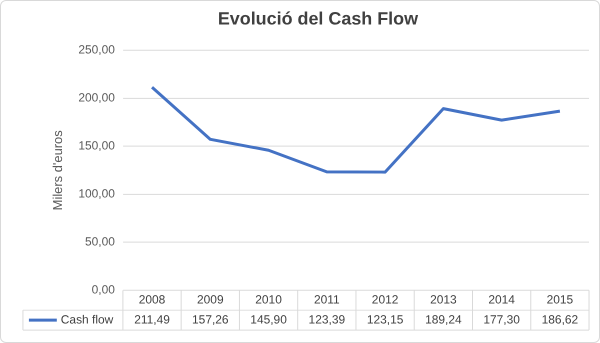 This screenshot has height=343, width=600. Describe the element at coordinates (58, 170) in the screenshot. I see `y-axis-title: Milers d'euros` at that location.